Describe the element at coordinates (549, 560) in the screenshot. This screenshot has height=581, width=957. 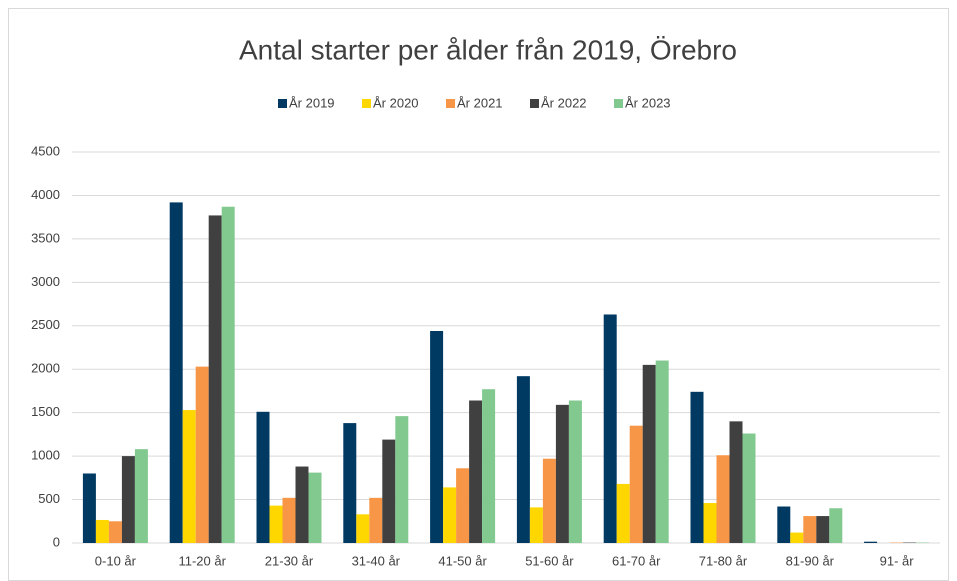
I see `x-tick-label: 51-60 år` at that location.